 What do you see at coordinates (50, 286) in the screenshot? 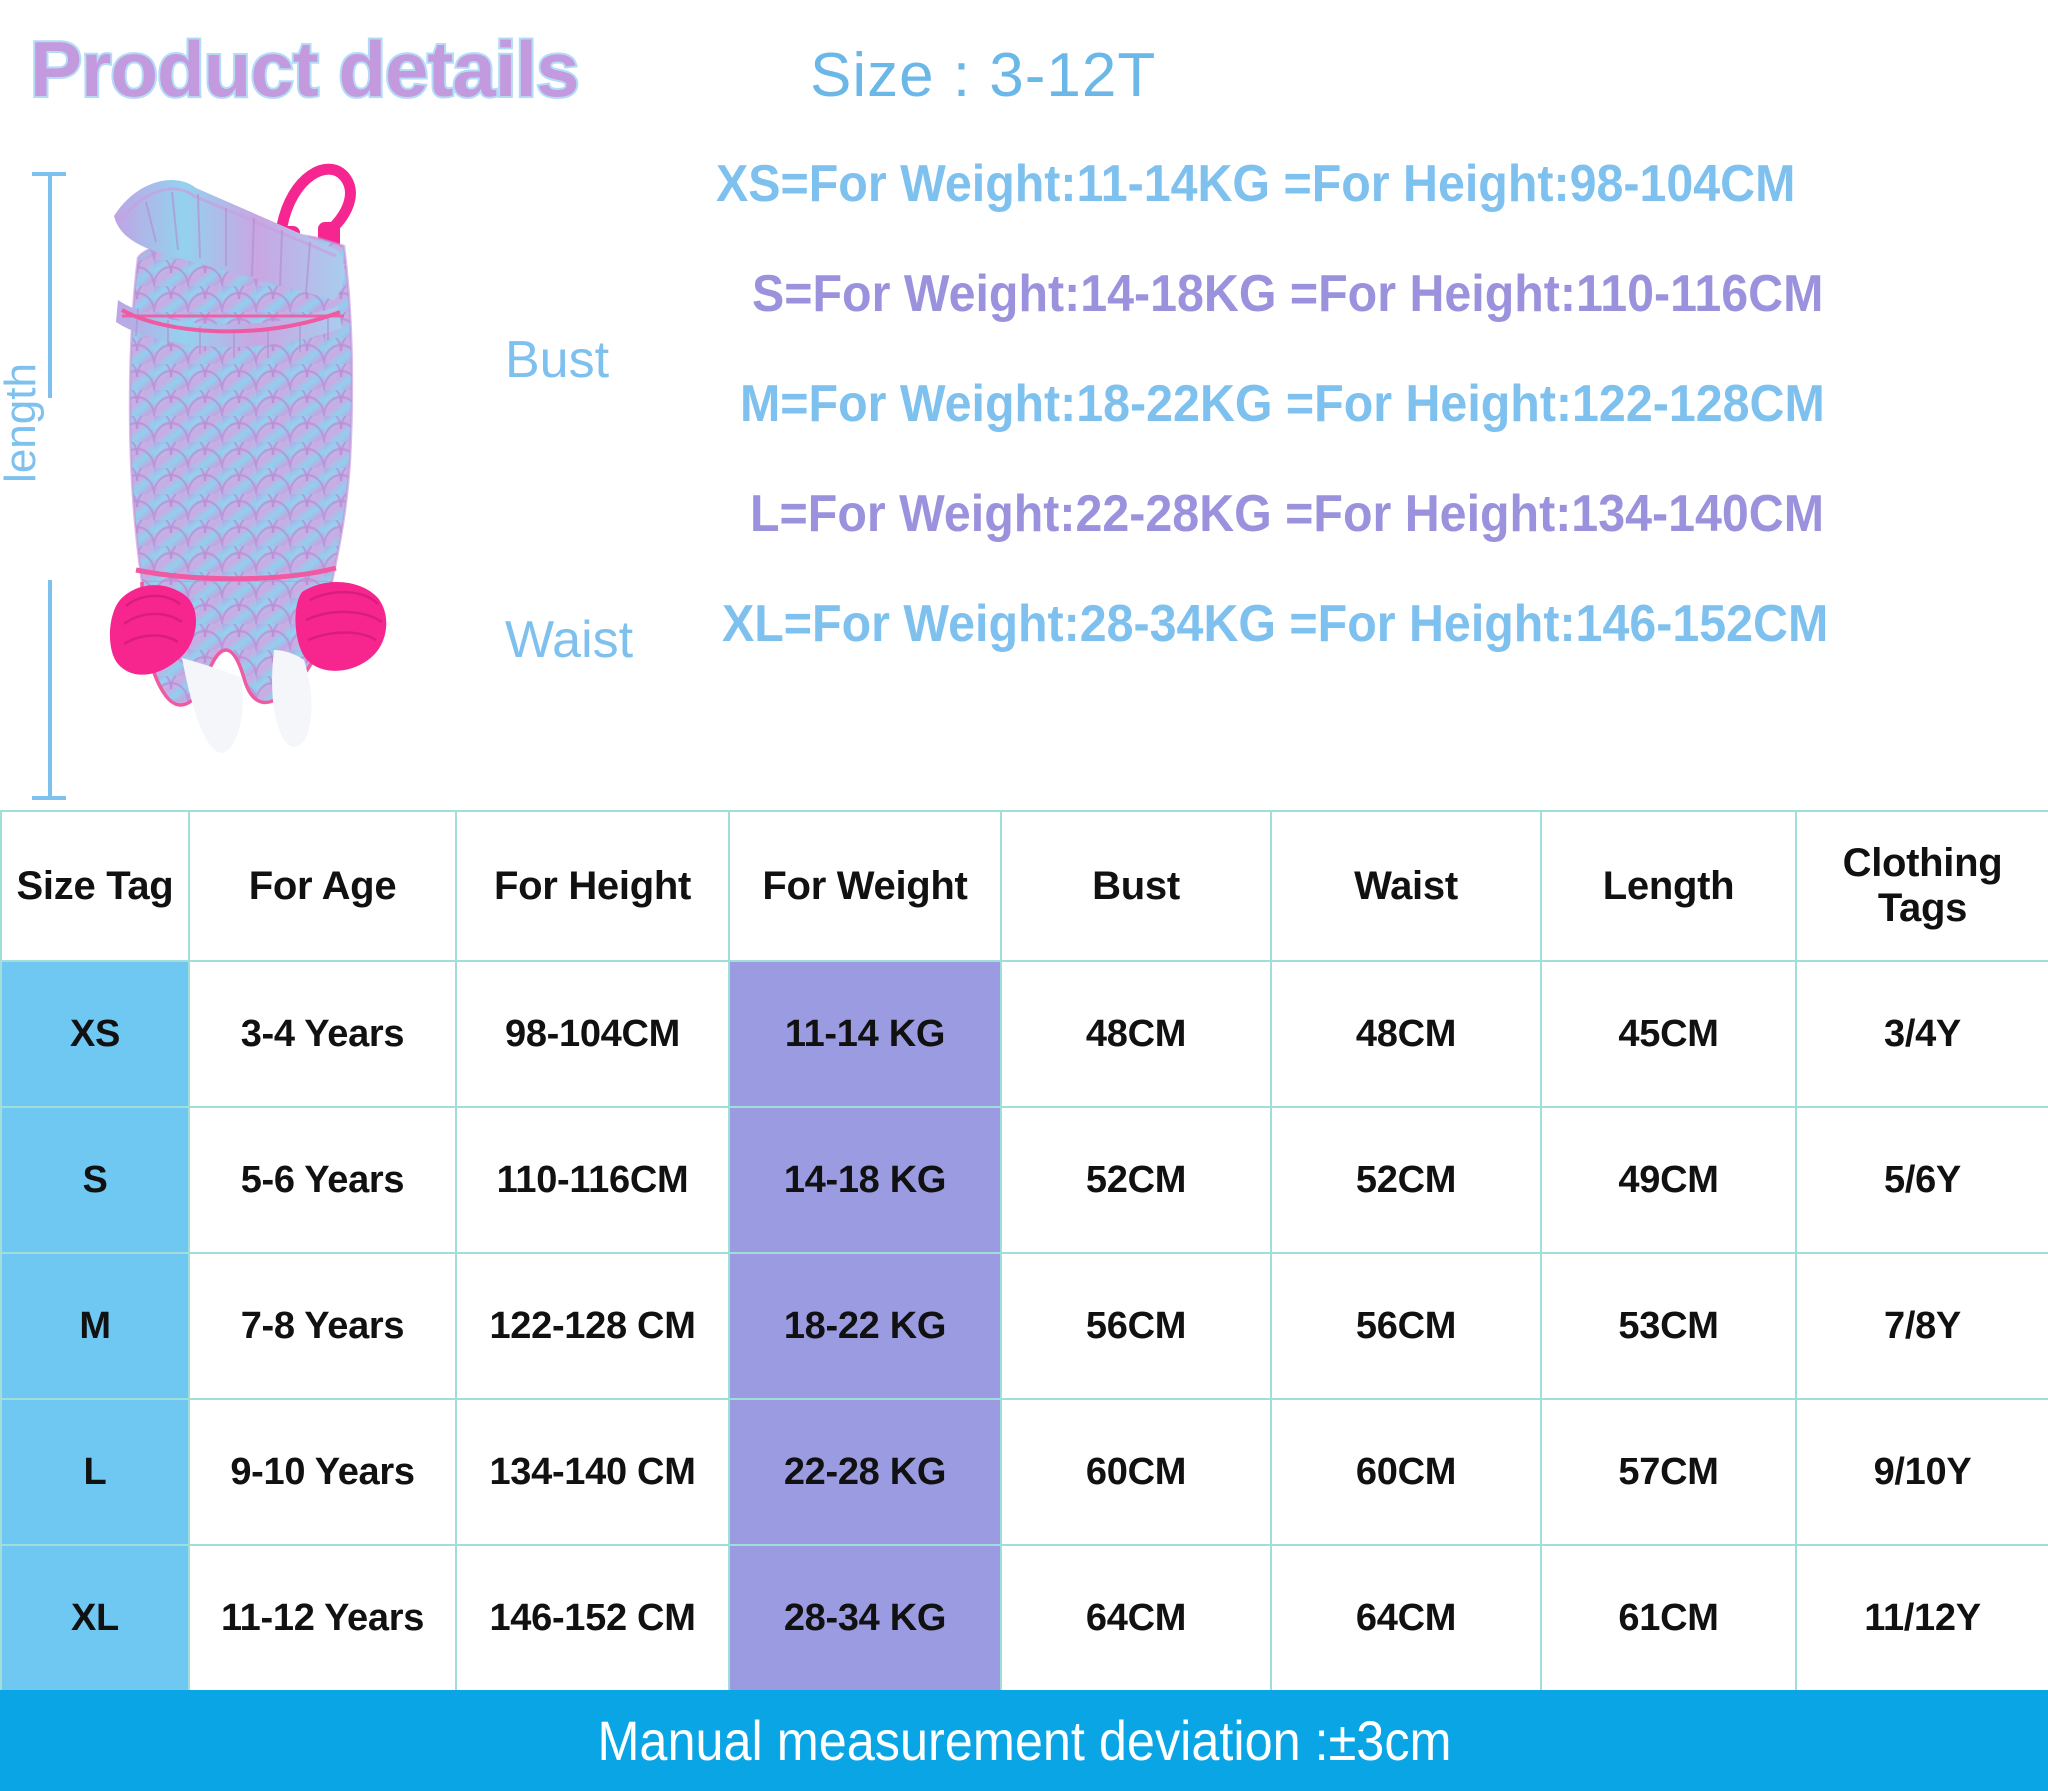
I see `length-axis-line-upper` at bounding box center [50, 286].